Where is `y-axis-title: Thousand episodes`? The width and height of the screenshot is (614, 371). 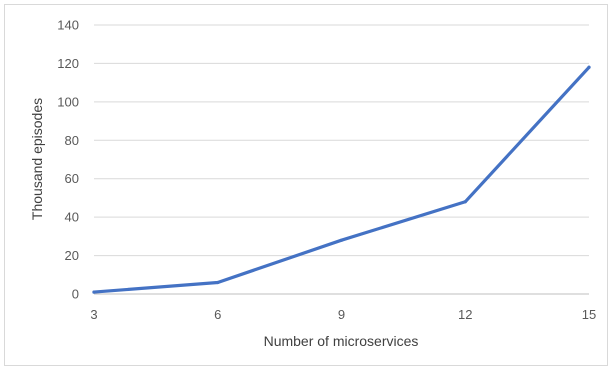
y-axis-title: Thousand episodes is located at coordinates (37, 159).